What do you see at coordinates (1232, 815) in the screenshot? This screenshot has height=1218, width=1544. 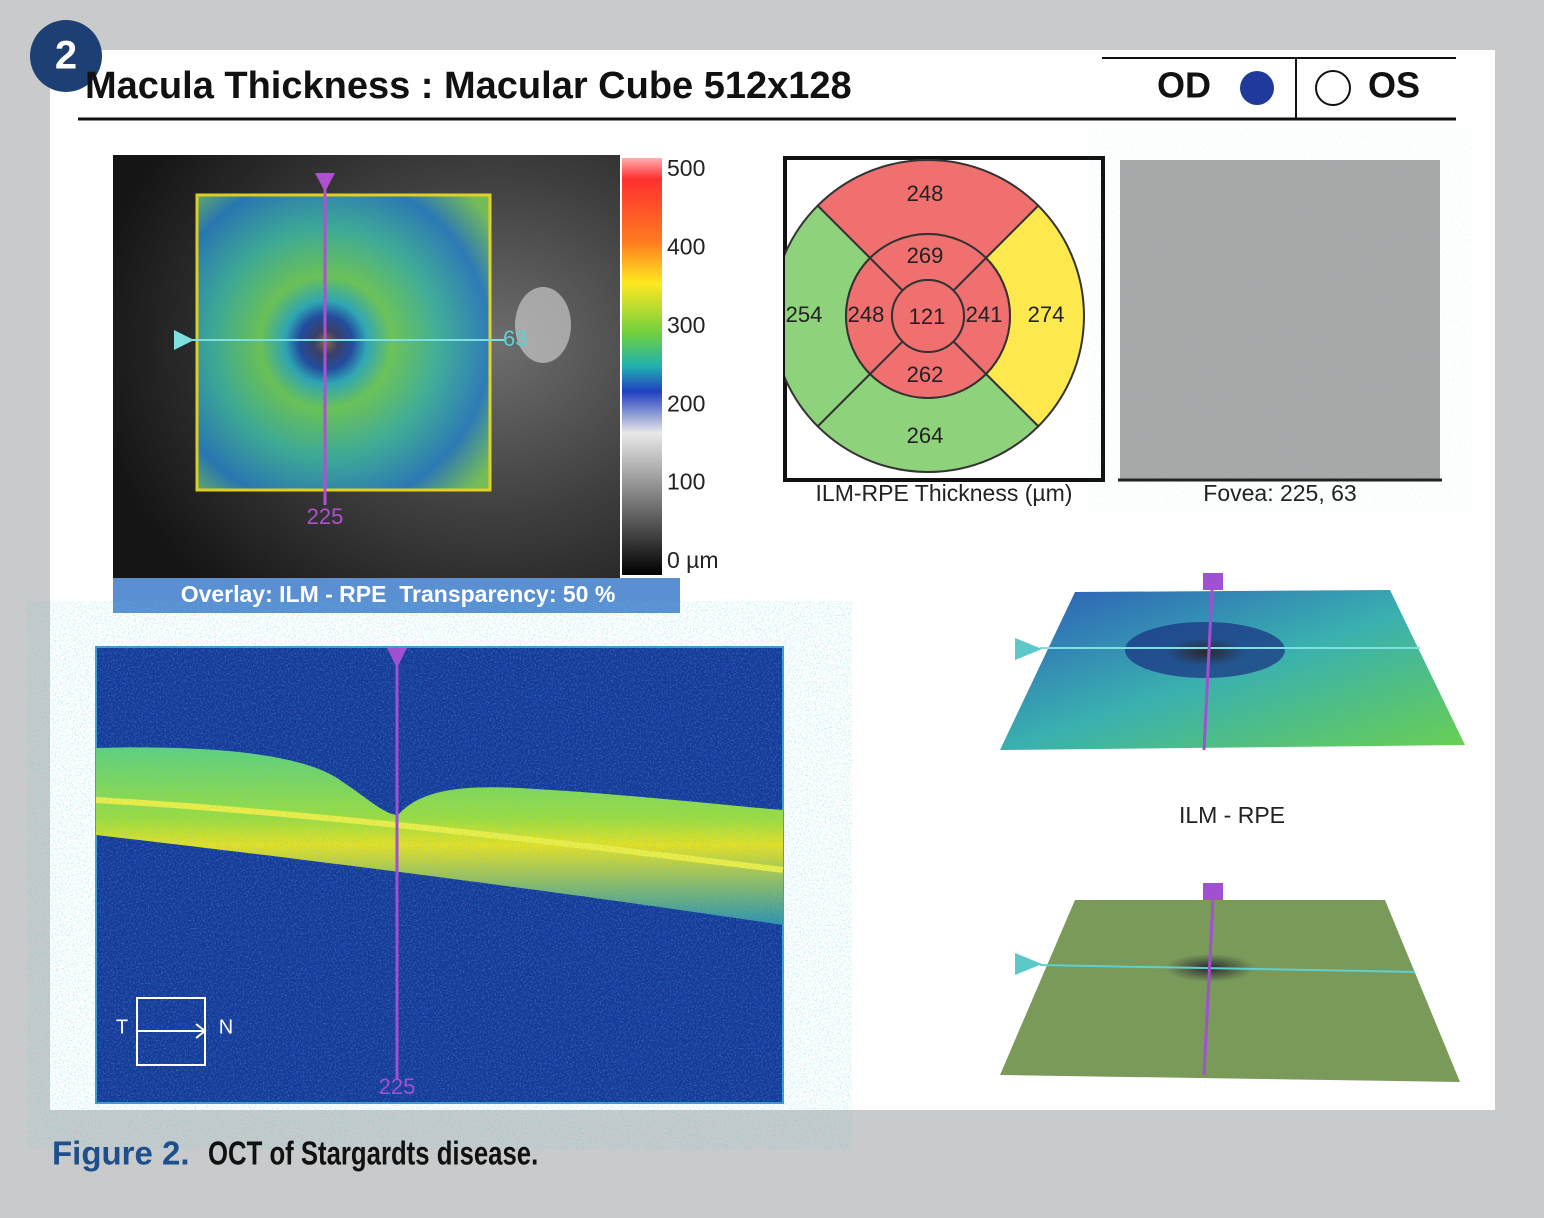 I see `surface-label: ILM - RPE` at bounding box center [1232, 815].